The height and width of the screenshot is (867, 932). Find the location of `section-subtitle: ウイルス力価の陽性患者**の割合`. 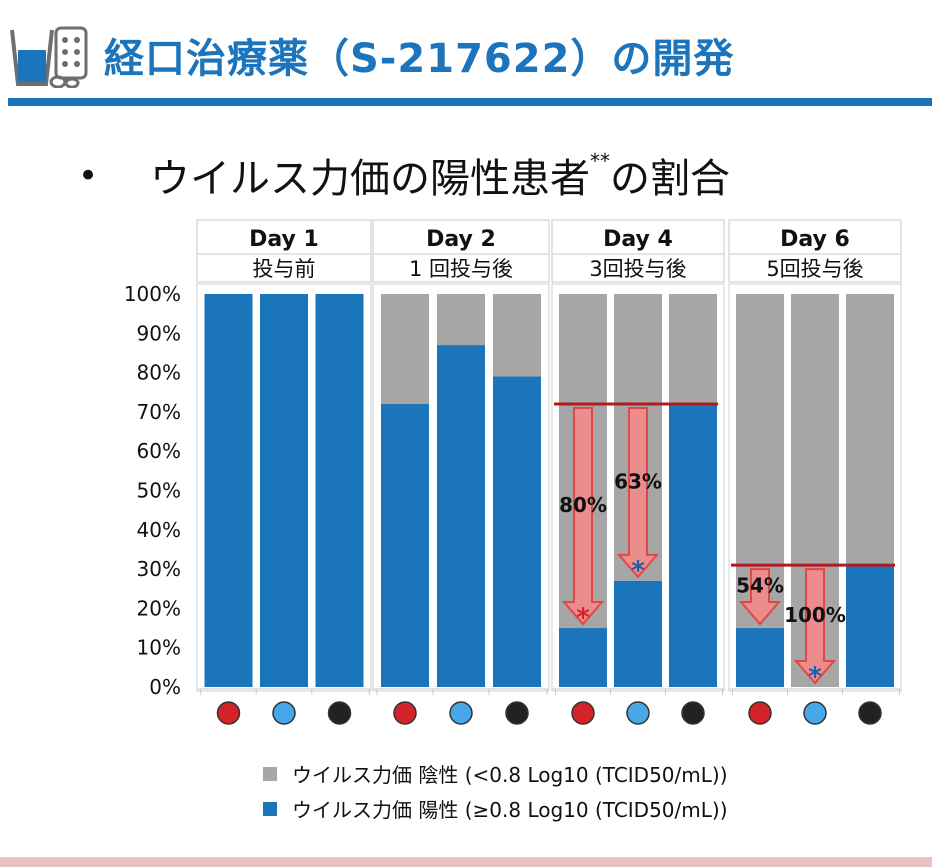

section-subtitle: ウイルス力価の陽性患者**の割合 is located at coordinates (440, 175).